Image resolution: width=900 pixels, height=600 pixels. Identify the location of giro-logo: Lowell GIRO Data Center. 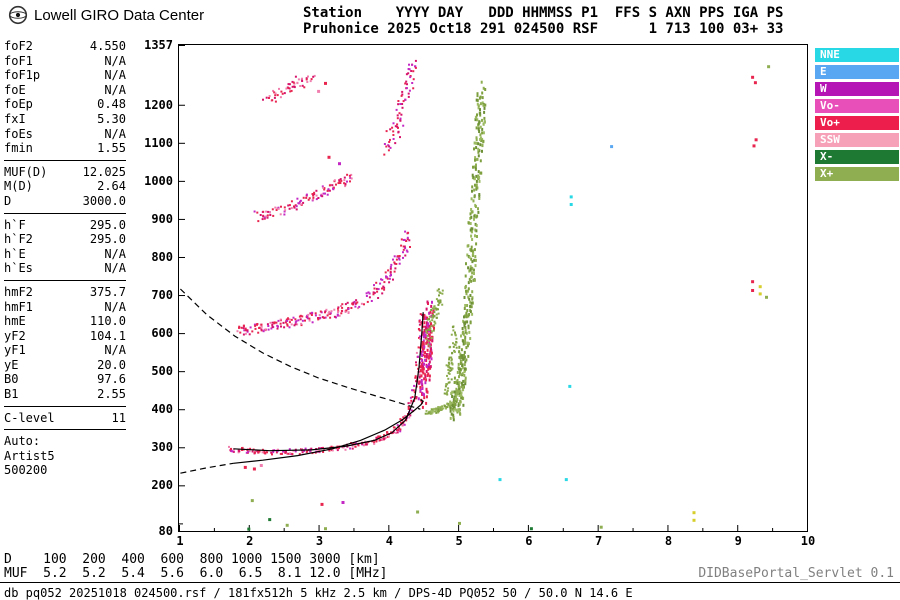
(106, 15).